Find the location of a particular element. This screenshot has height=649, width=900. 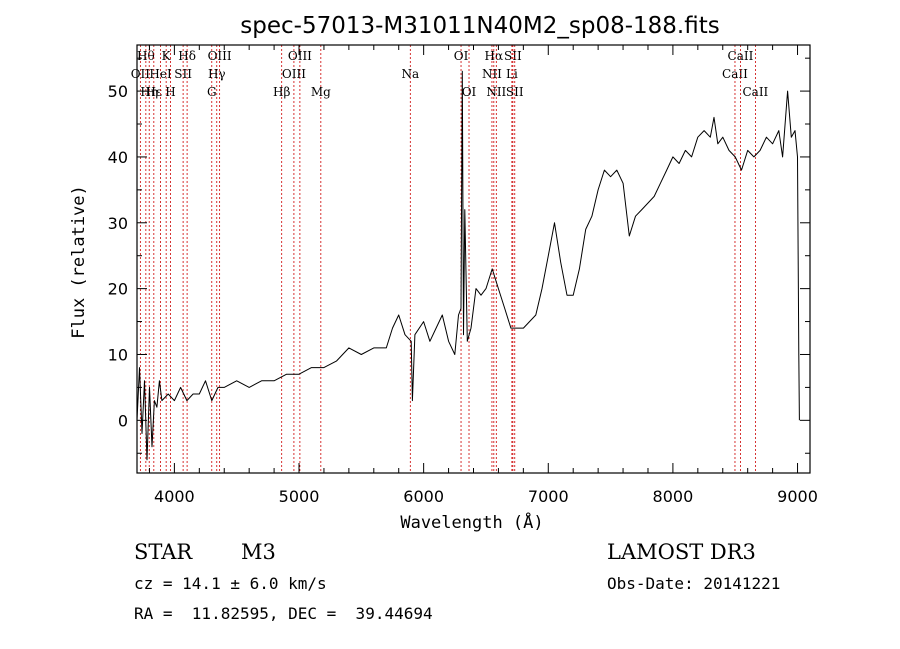

y-axis-label: Flux (relative) is located at coordinates (79, 262).